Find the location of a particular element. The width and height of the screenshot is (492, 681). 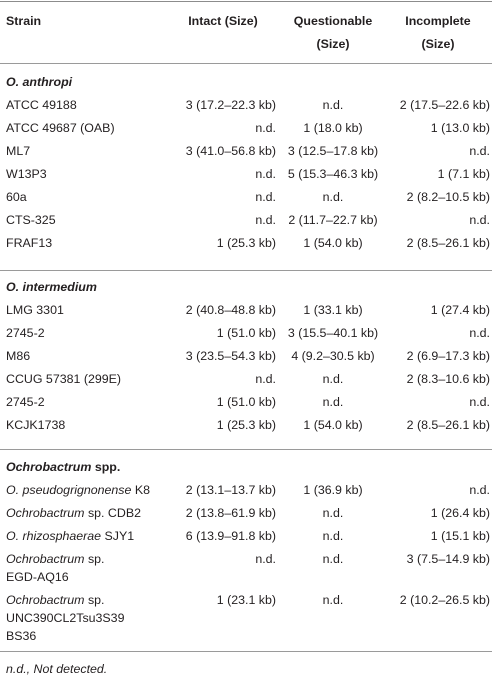

incomplete-cell: 1 (26.4 kb) is located at coordinates (460, 513).